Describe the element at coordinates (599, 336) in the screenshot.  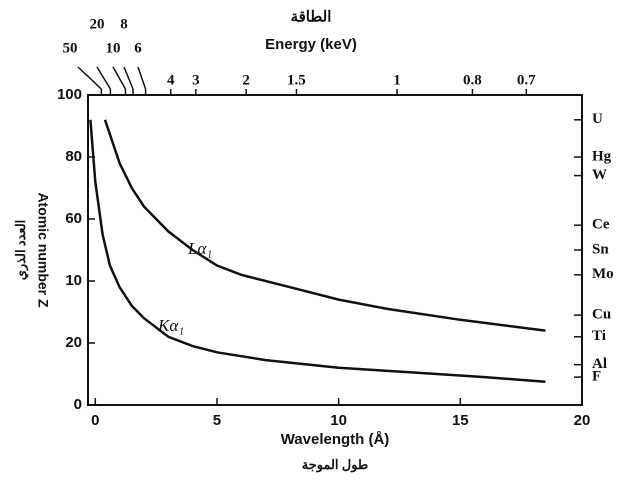
I see `y2-tick-label: Ti` at that location.